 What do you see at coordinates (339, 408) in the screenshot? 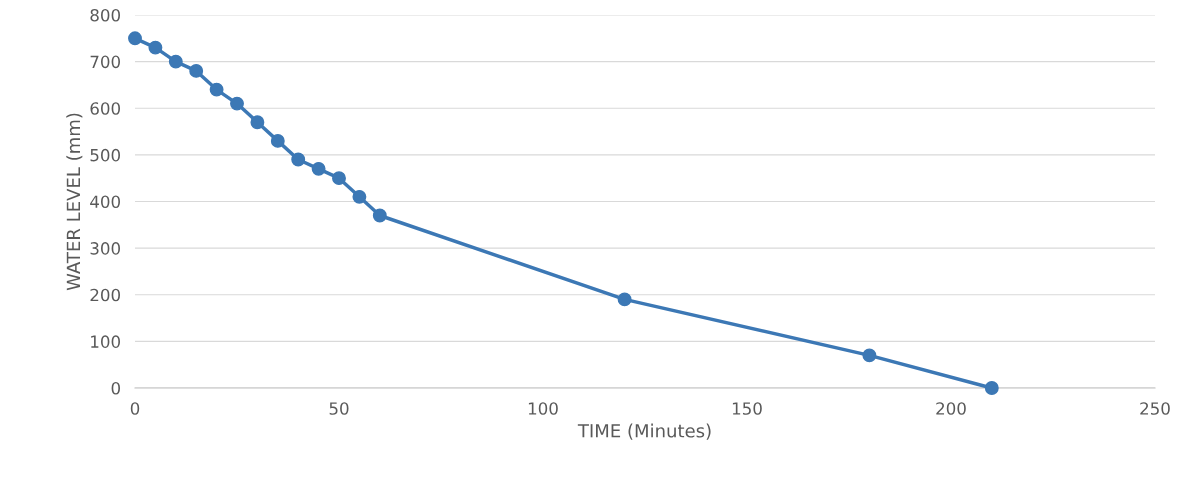
I see `x-tick-label: 50` at bounding box center [339, 408].